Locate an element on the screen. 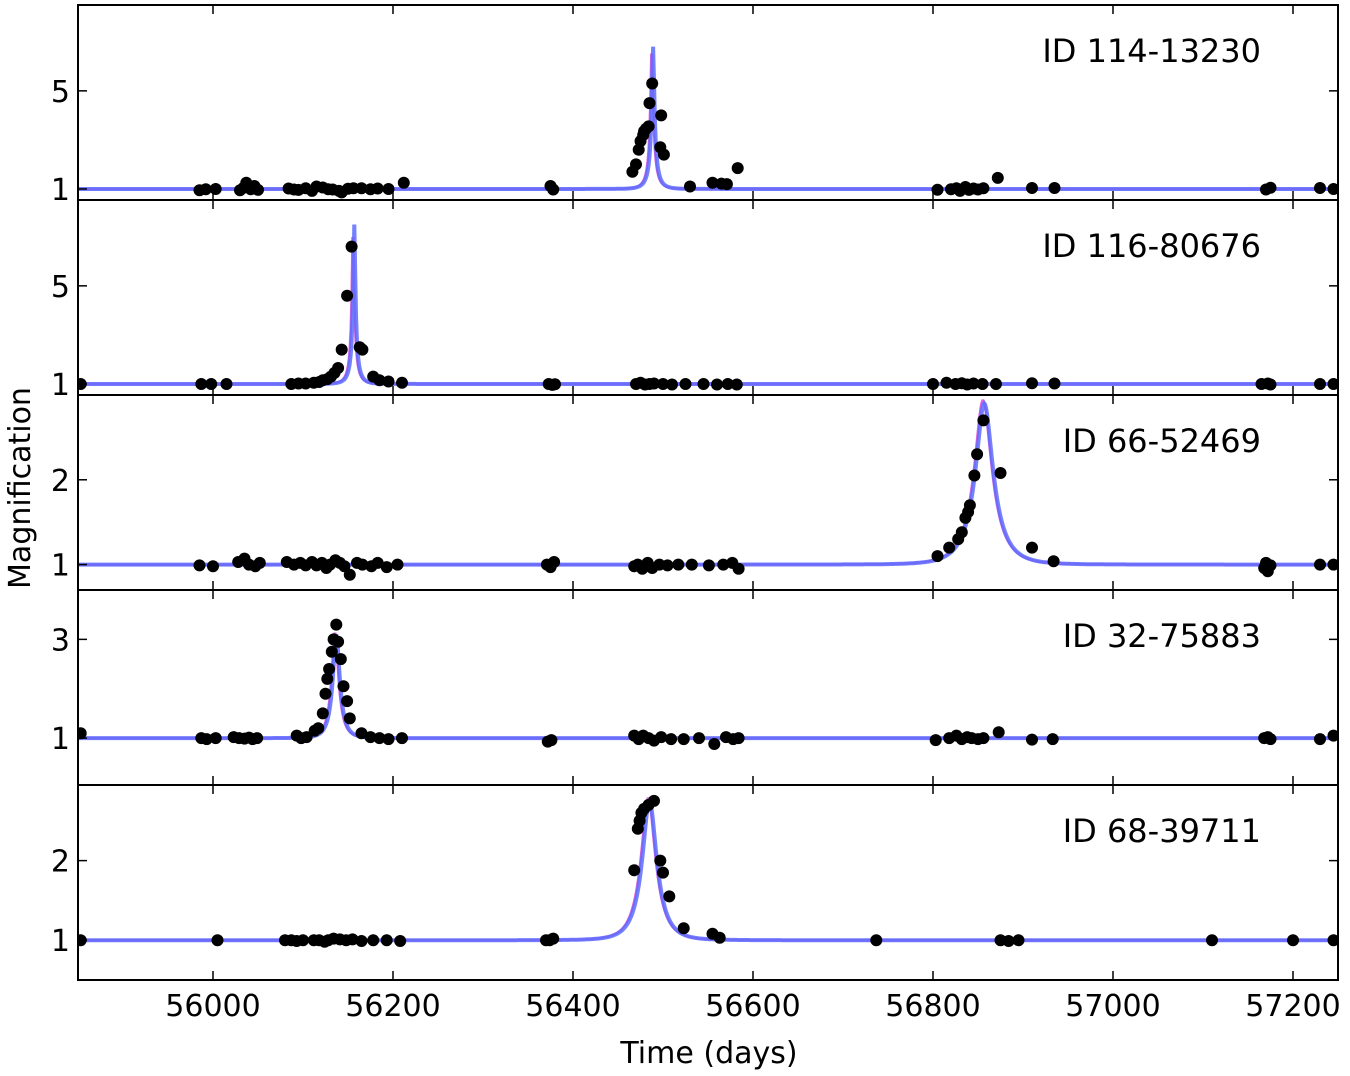 The image size is (1350, 1076). x-tick-label: 56400 is located at coordinates (572, 1006).